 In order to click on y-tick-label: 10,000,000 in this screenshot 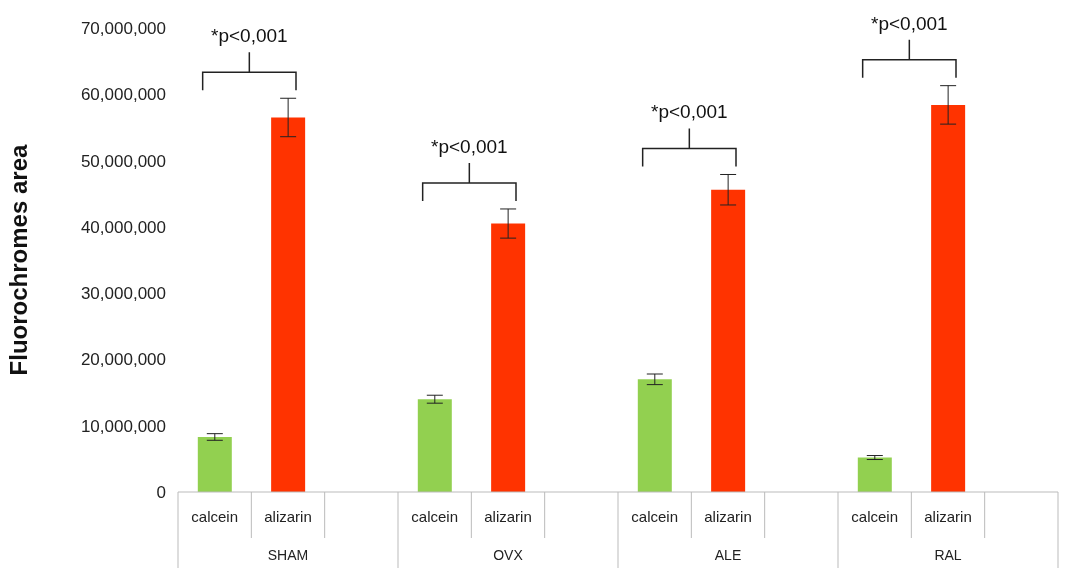, I will do `click(123, 426)`.